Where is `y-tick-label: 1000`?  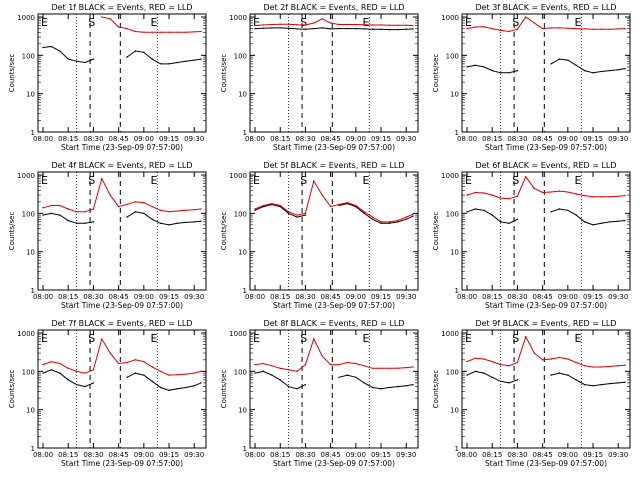 y-tick-label: 1000 is located at coordinates (450, 334).